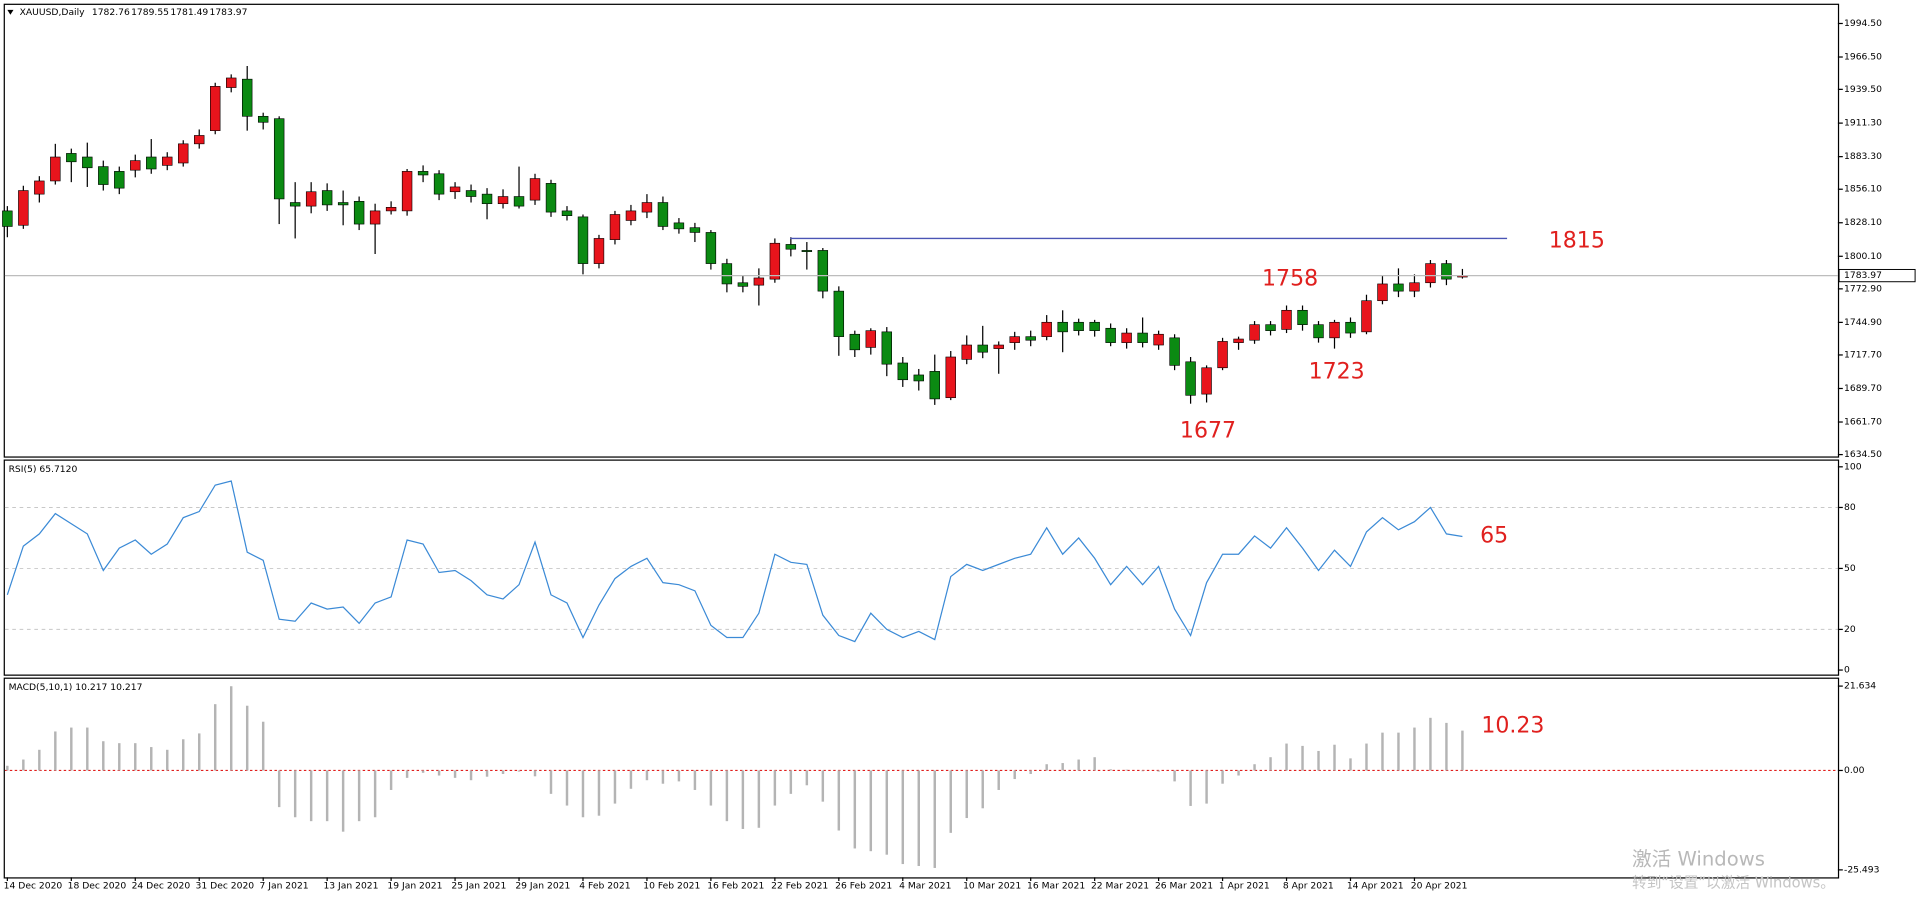  Describe the element at coordinates (350, 885) in the screenshot. I see `x-tick-label: 13 Jan 2021` at that location.